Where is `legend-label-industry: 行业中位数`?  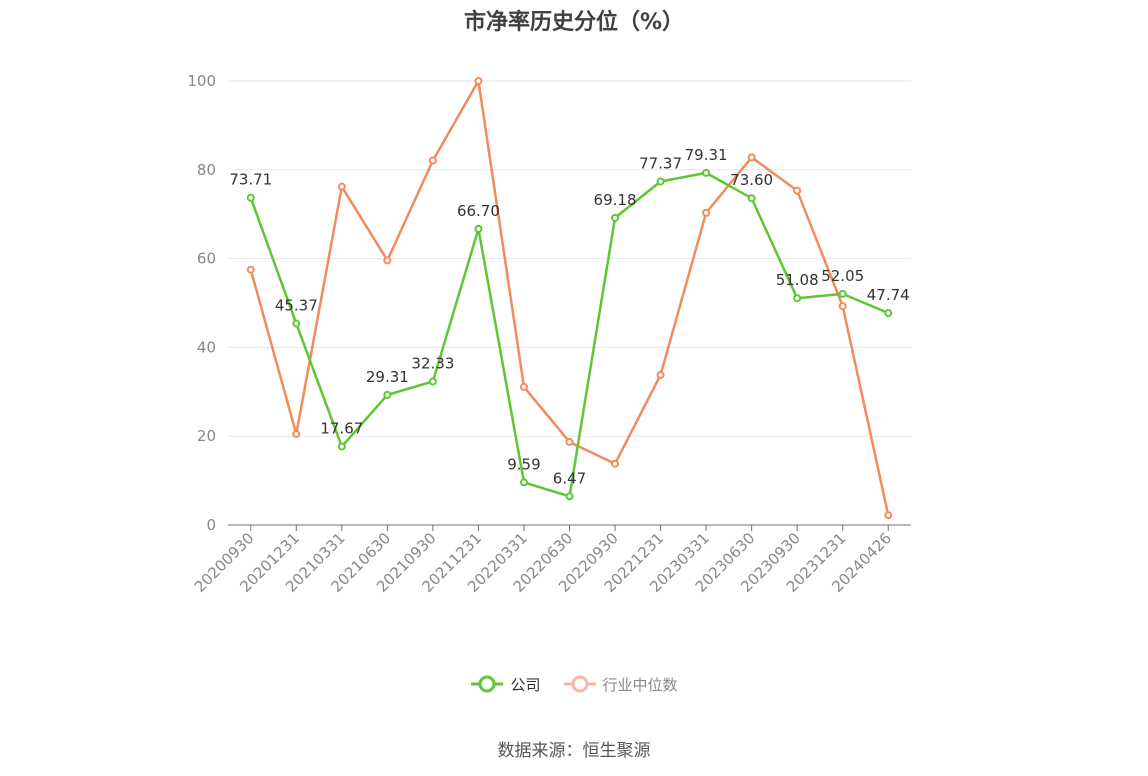 legend-label-industry: 行业中位数 is located at coordinates (640, 684).